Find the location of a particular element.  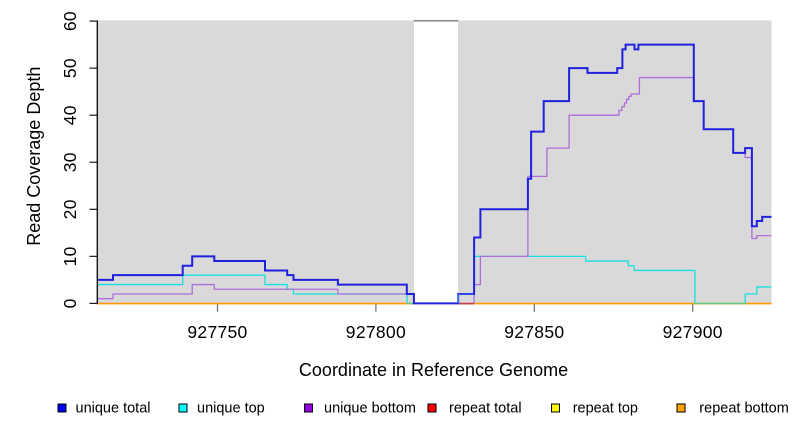

svg-text: Coordinate in Reference Genome is located at coordinates (433, 370).